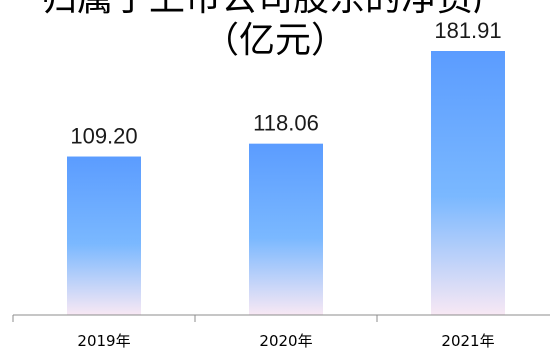 The height and width of the screenshot is (351, 550). I want to click on value-label-2021年: 181.91, so click(467, 30).